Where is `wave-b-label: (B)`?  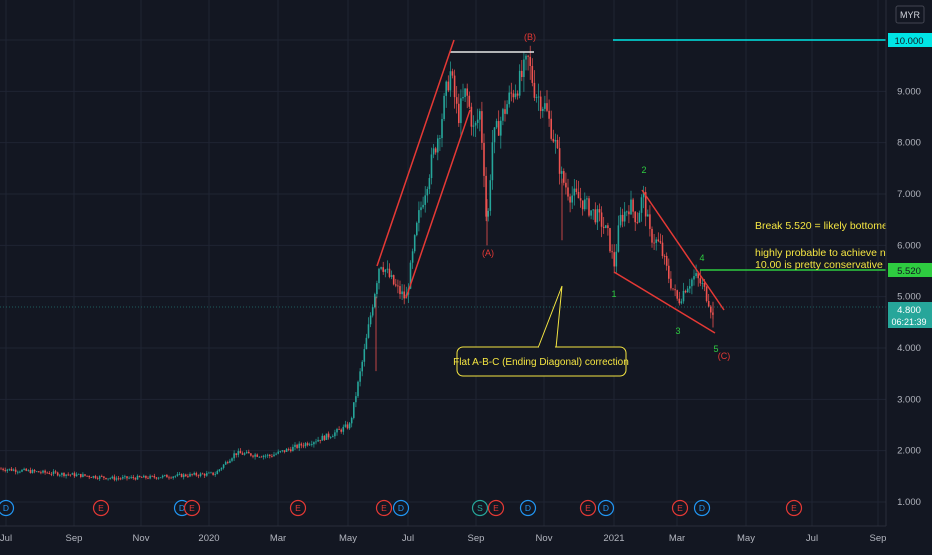
wave-b-label: (B) is located at coordinates (530, 37).